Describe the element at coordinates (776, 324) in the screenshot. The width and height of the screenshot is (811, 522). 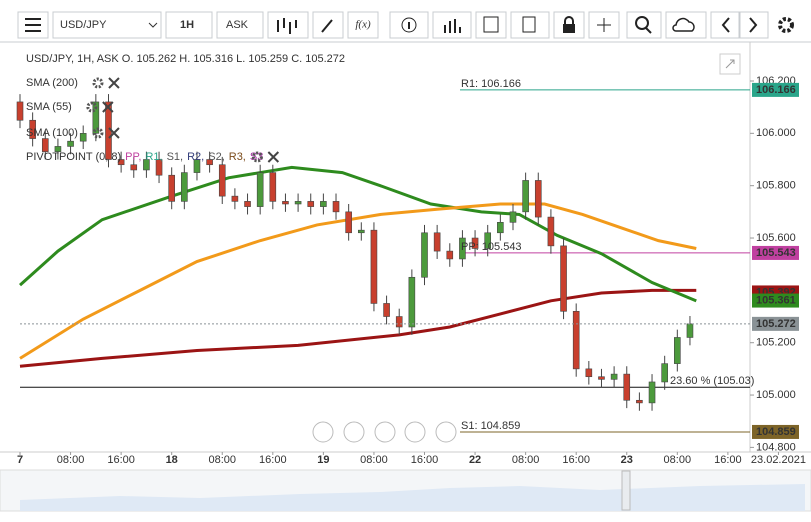
I see `price-tag-label: 105.272` at that location.